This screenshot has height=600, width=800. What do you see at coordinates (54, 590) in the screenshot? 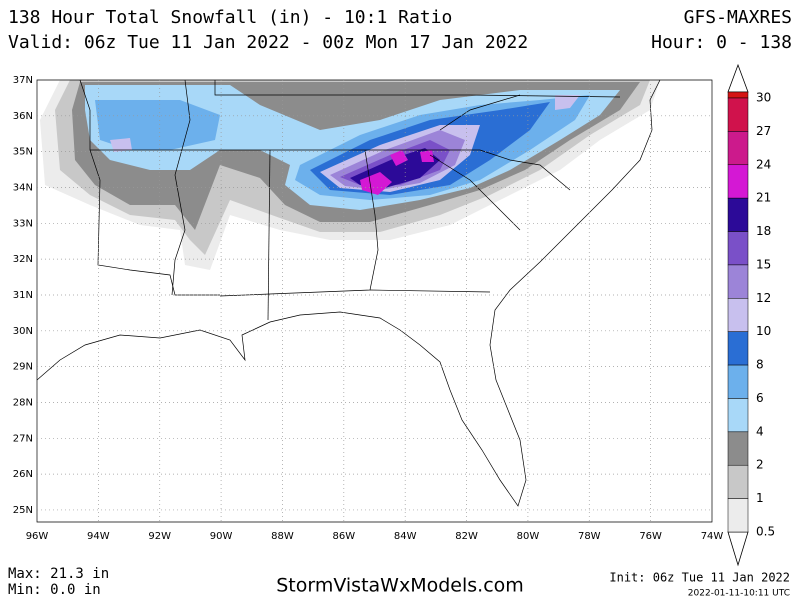
I see `min-value: Min: 0.0 in` at bounding box center [54, 590].